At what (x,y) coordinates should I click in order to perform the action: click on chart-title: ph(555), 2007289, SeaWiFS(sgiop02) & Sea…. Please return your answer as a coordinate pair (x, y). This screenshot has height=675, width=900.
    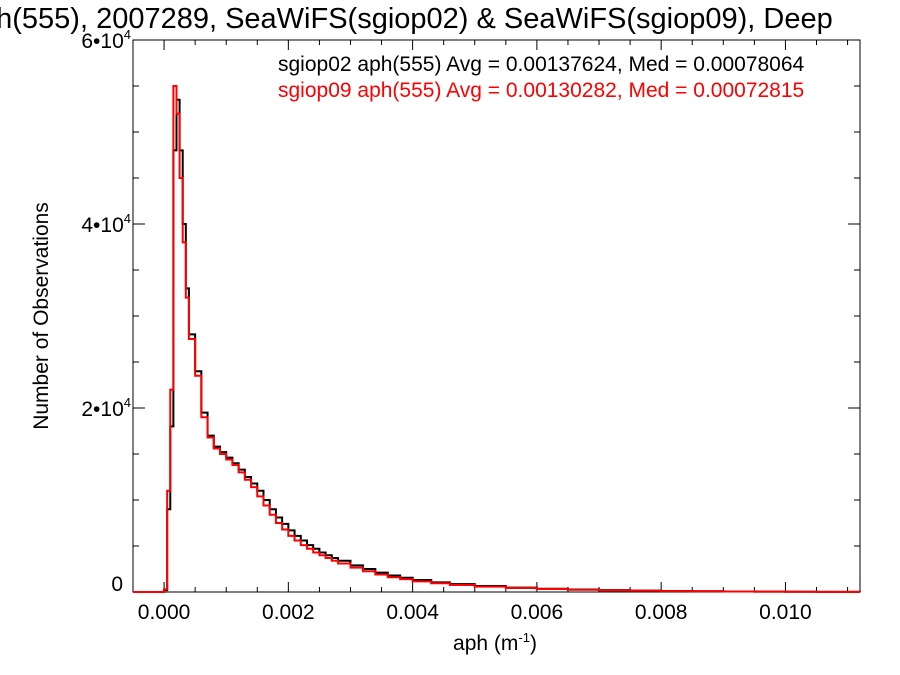
    Looking at the image, I should click on (416, 19).